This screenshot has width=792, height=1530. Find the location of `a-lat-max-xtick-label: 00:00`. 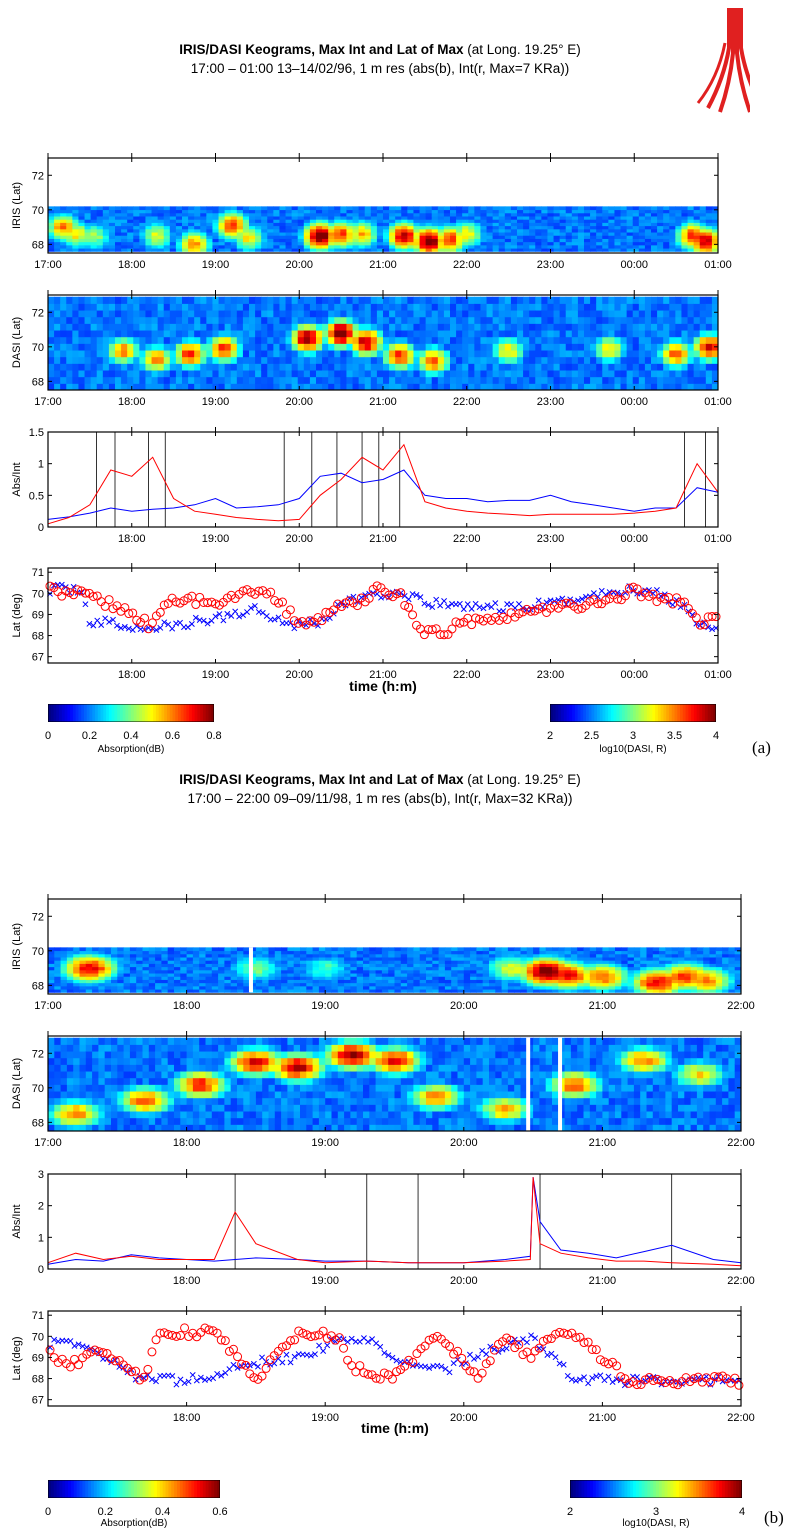

a-lat-max-xtick-label: 00:00 is located at coordinates (634, 675).